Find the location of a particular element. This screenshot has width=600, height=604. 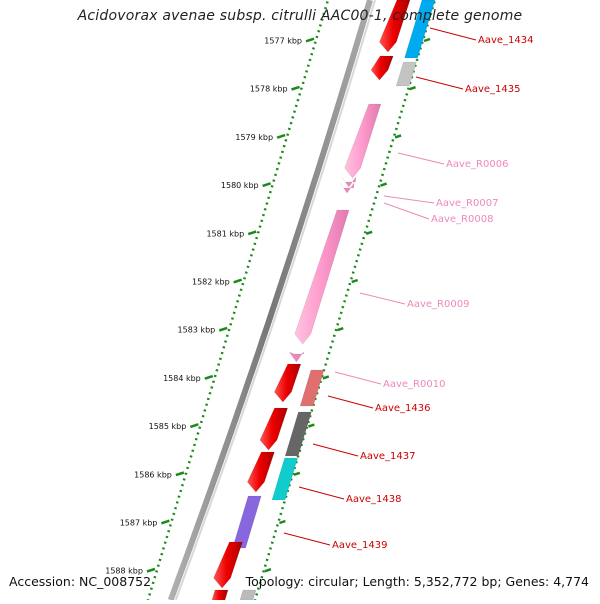

feature-label: Aave_1437 is located at coordinates (388, 456).